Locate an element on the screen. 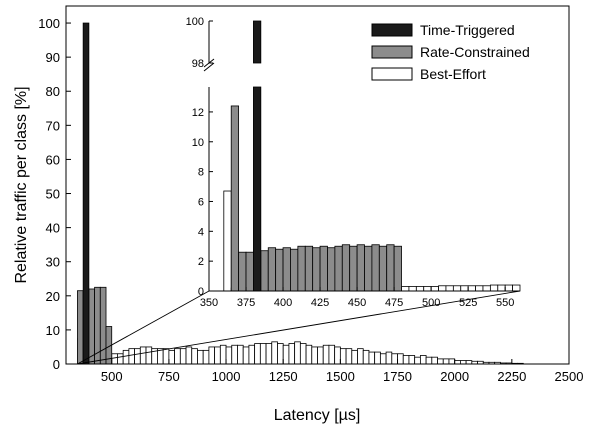  y-tick-label-90: 90 is located at coordinates (53, 57).